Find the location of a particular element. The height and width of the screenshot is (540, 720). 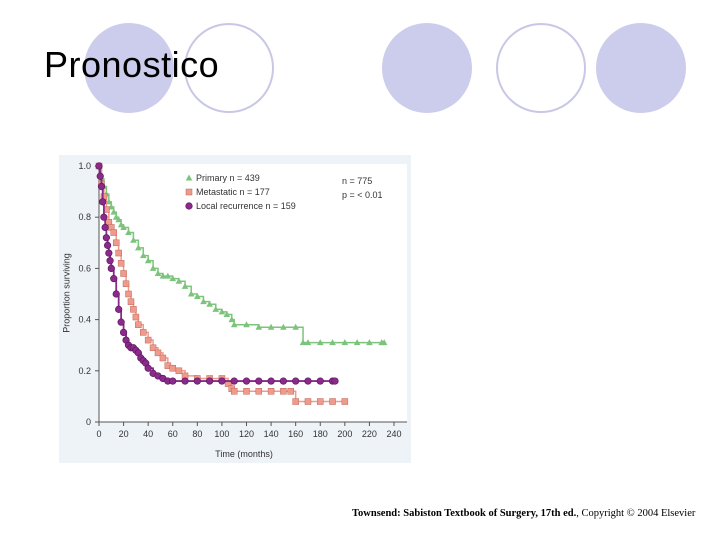

x-tick-label: 20 is located at coordinates (124, 434).